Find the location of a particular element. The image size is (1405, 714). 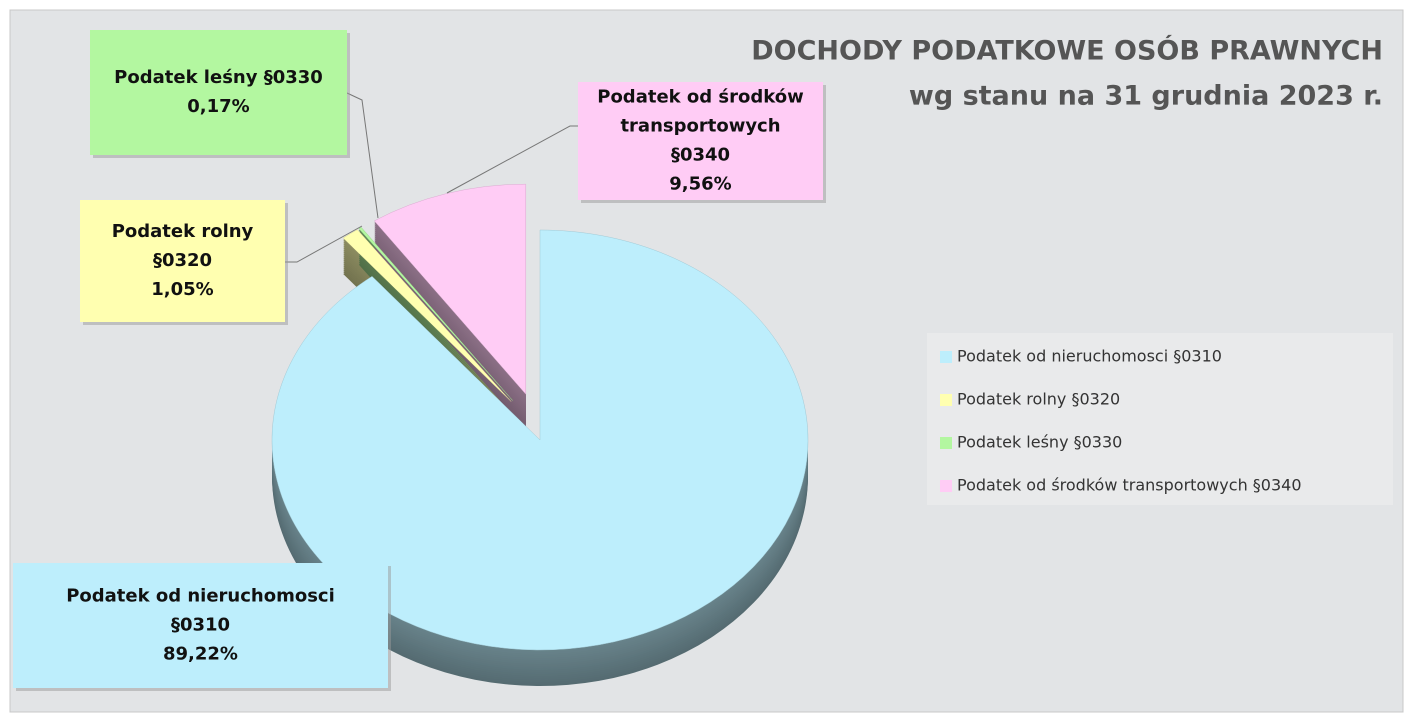

legend-label: Podatek od środków transportowych §0340 is located at coordinates (1129, 485).